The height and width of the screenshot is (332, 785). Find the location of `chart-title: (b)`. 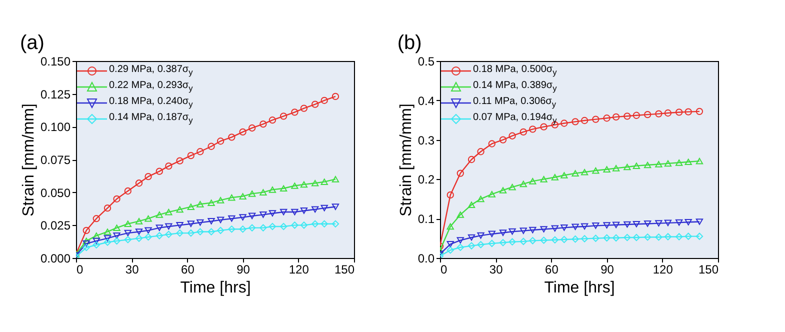

chart-title: (b) is located at coordinates (409, 43).